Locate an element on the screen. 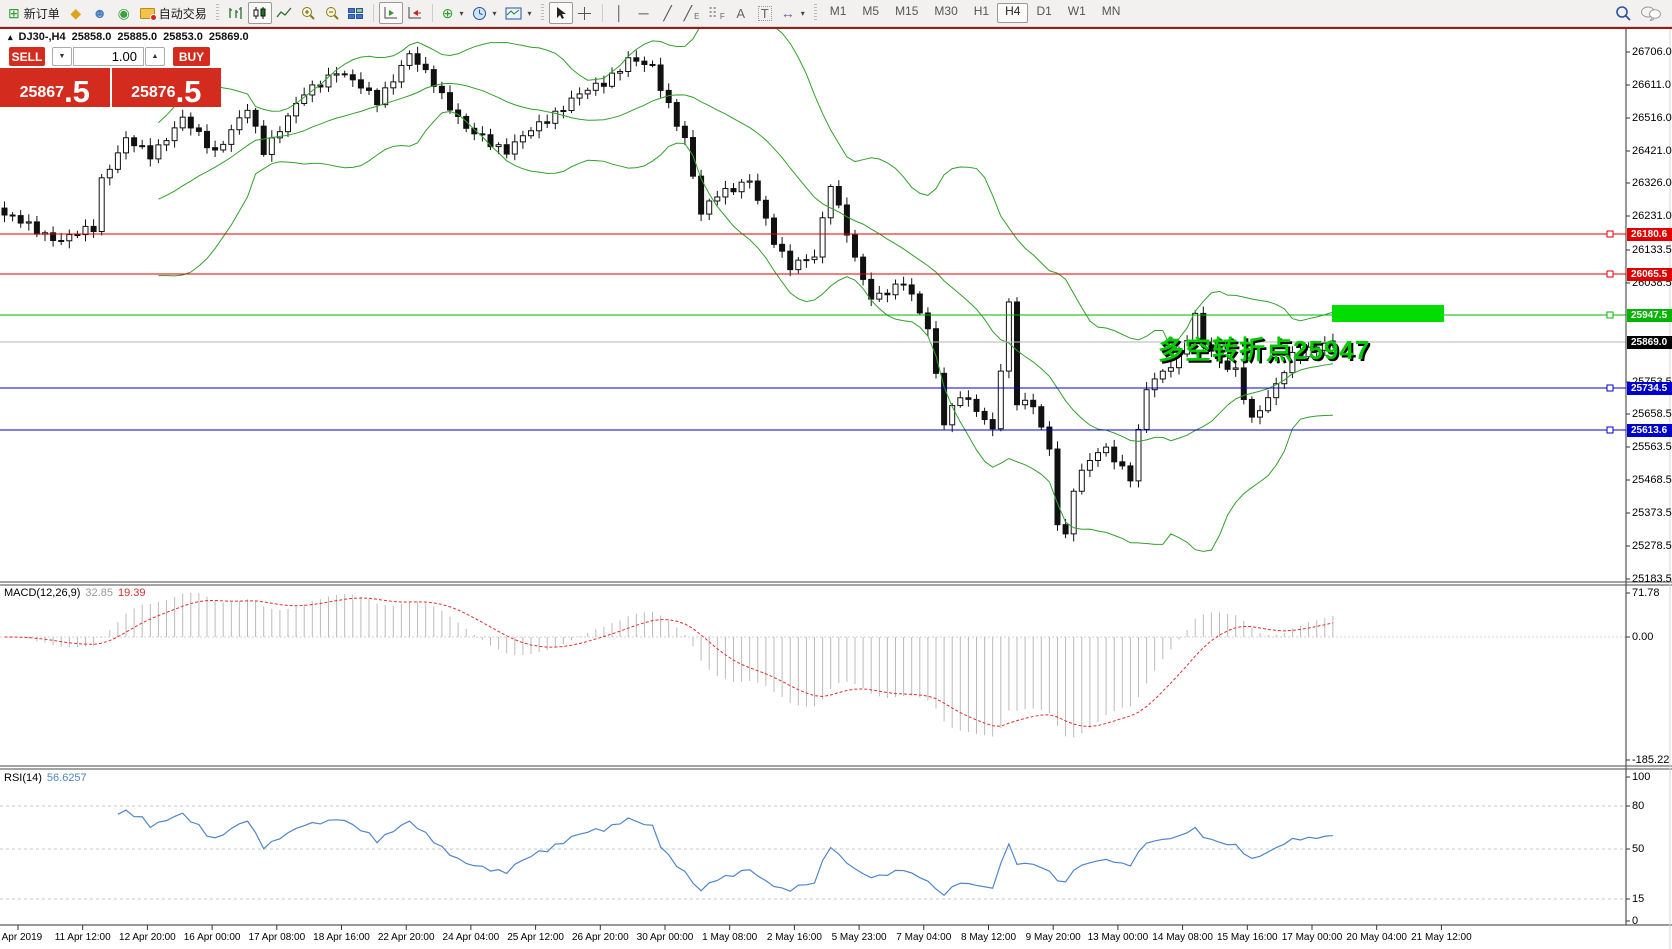 This screenshot has width=1672, height=949. rsi-name: RSI(14) is located at coordinates (23, 778).